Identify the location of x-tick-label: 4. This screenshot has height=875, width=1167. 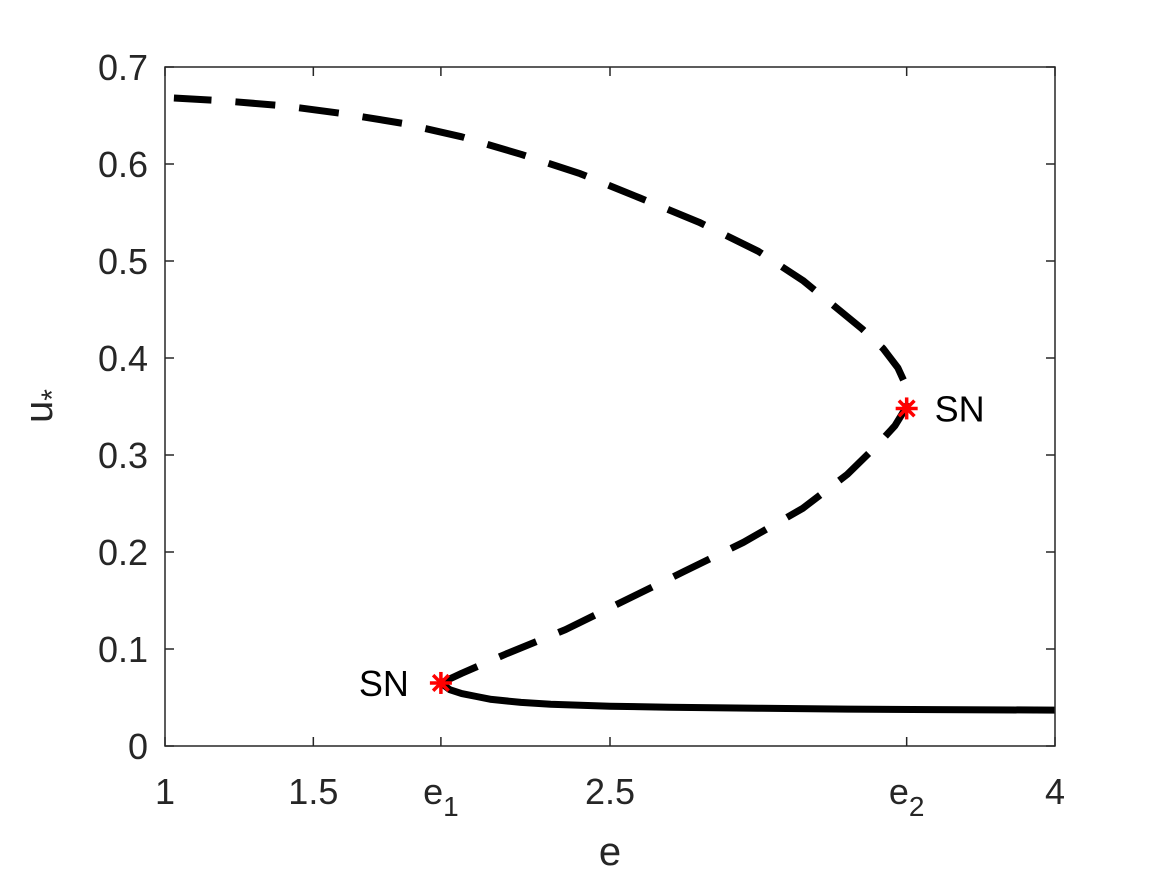
(1055, 791).